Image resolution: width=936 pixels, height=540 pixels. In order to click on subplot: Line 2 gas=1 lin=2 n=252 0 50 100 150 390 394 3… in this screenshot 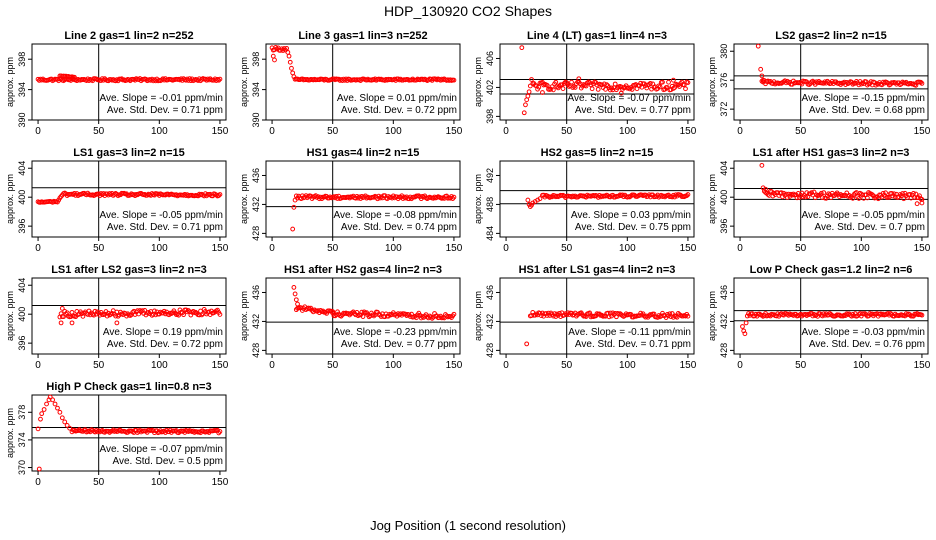, I will do `click(117, 83)`.